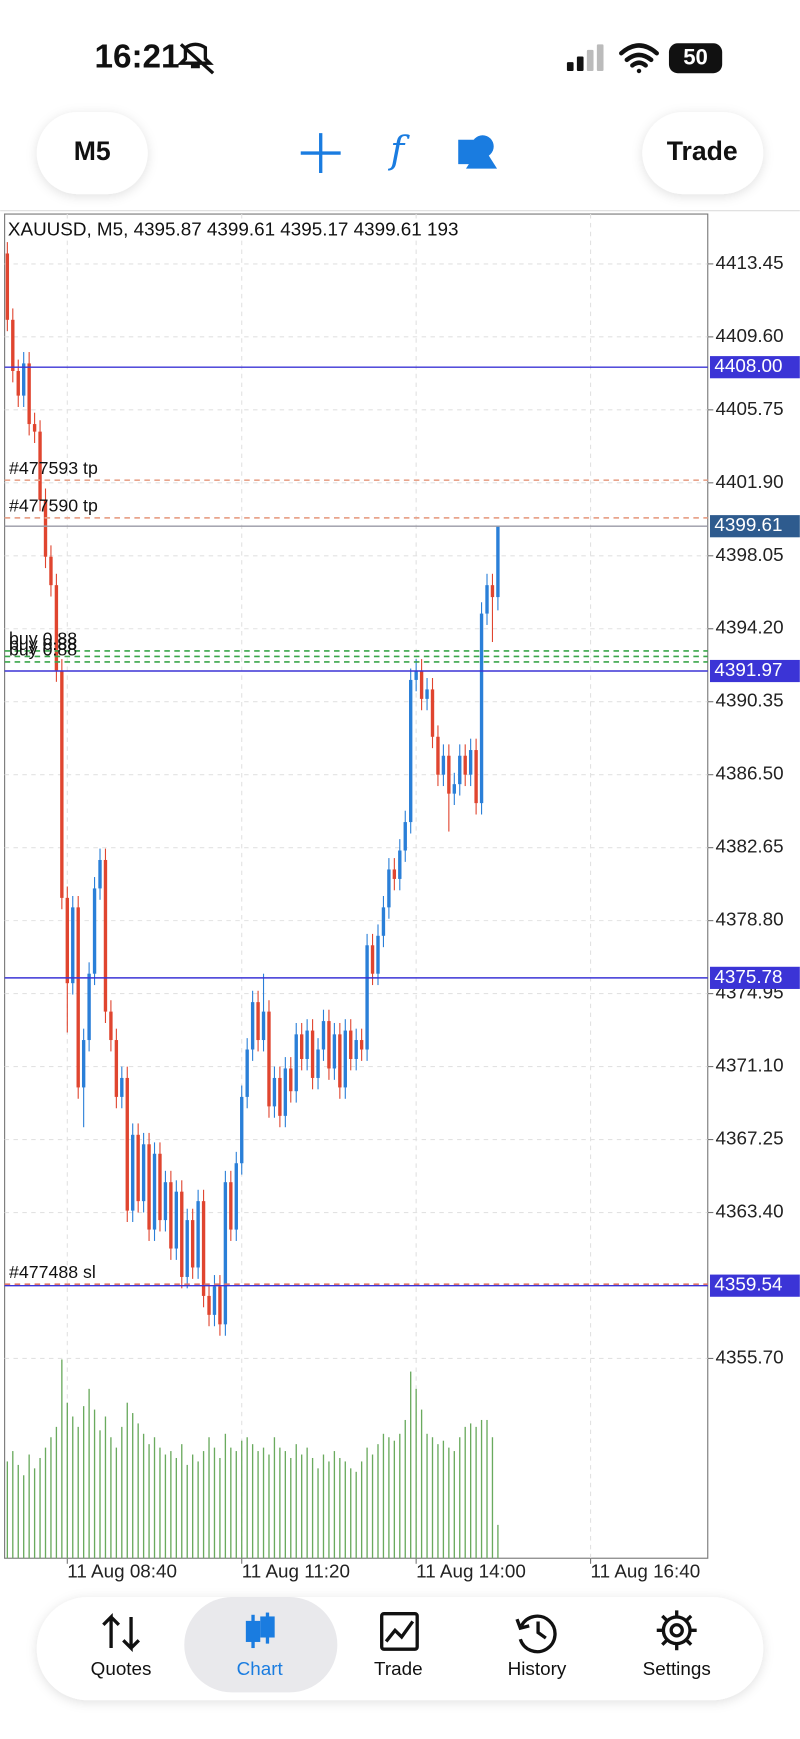  I want to click on y-tick-label: 4363.40, so click(750, 1210).